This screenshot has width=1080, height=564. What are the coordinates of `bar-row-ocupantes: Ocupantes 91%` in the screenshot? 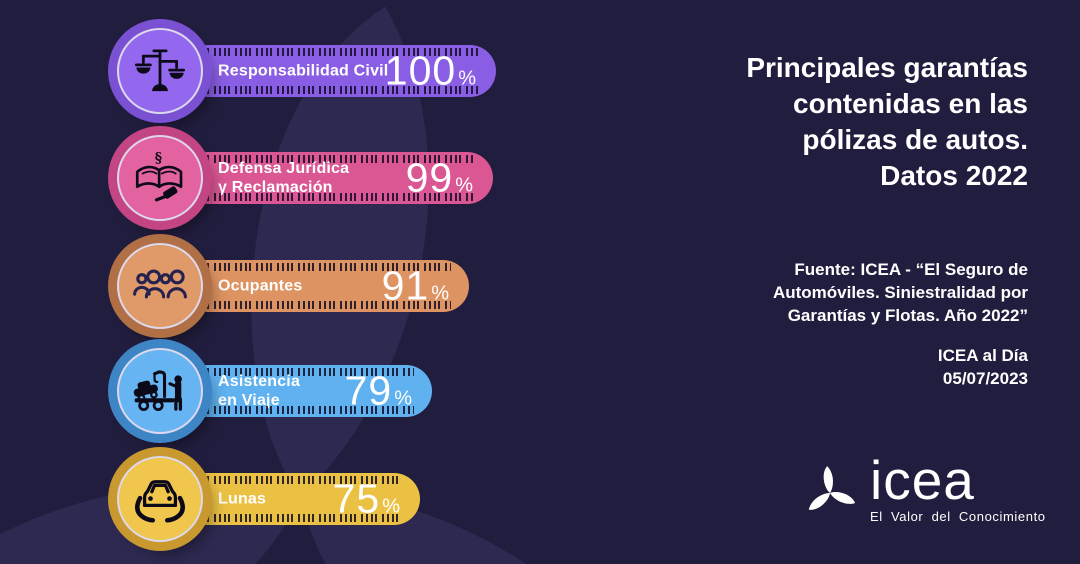 It's located at (310, 286).